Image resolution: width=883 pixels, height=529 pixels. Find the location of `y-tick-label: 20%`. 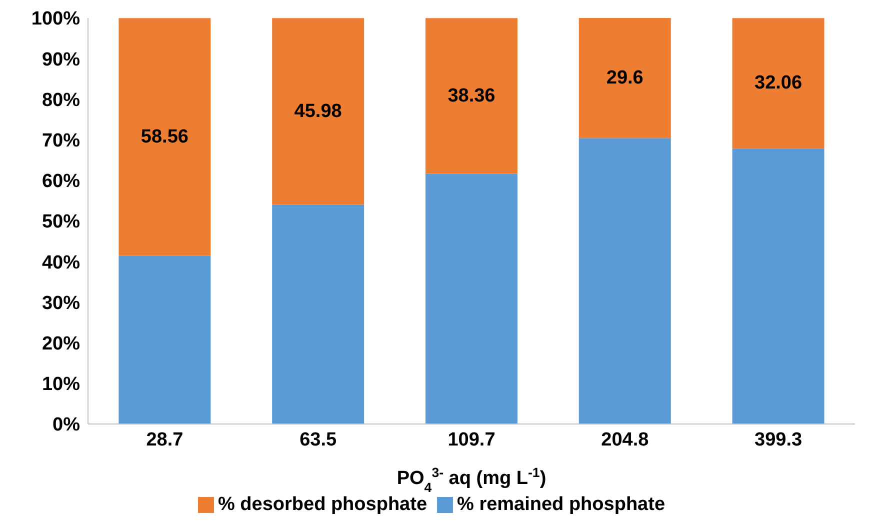

y-tick-label: 20% is located at coordinates (61, 344).